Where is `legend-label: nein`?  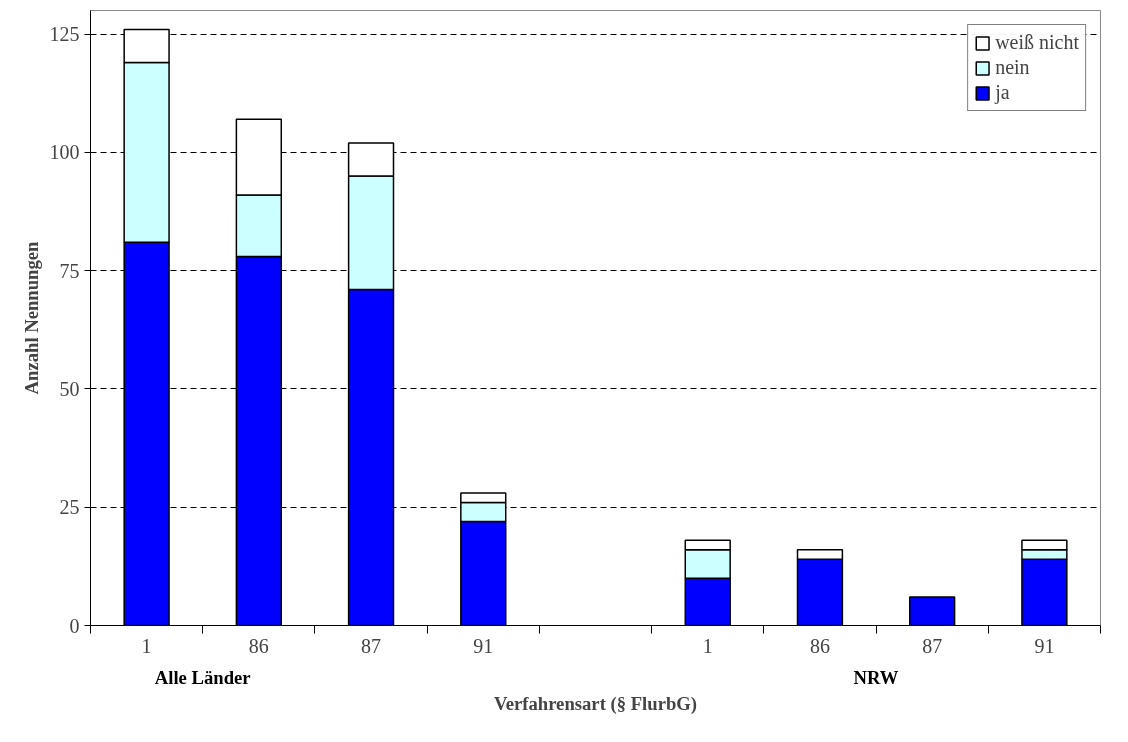 legend-label: nein is located at coordinates (1012, 67).